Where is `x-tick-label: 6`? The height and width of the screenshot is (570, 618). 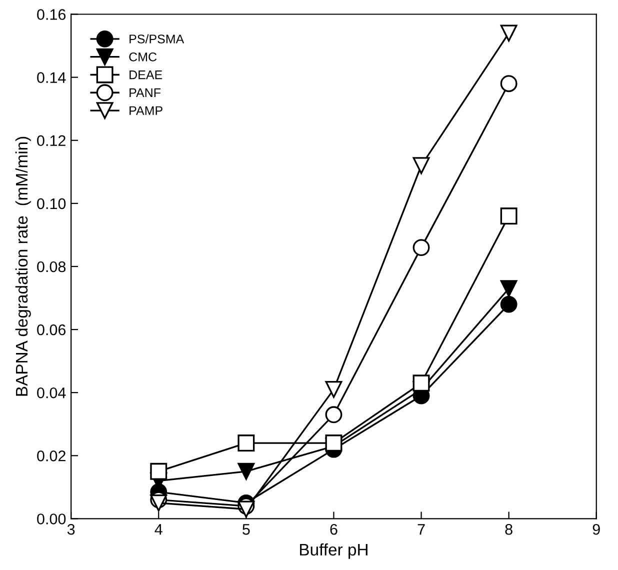
x-tick-label: 6 is located at coordinates (334, 529).